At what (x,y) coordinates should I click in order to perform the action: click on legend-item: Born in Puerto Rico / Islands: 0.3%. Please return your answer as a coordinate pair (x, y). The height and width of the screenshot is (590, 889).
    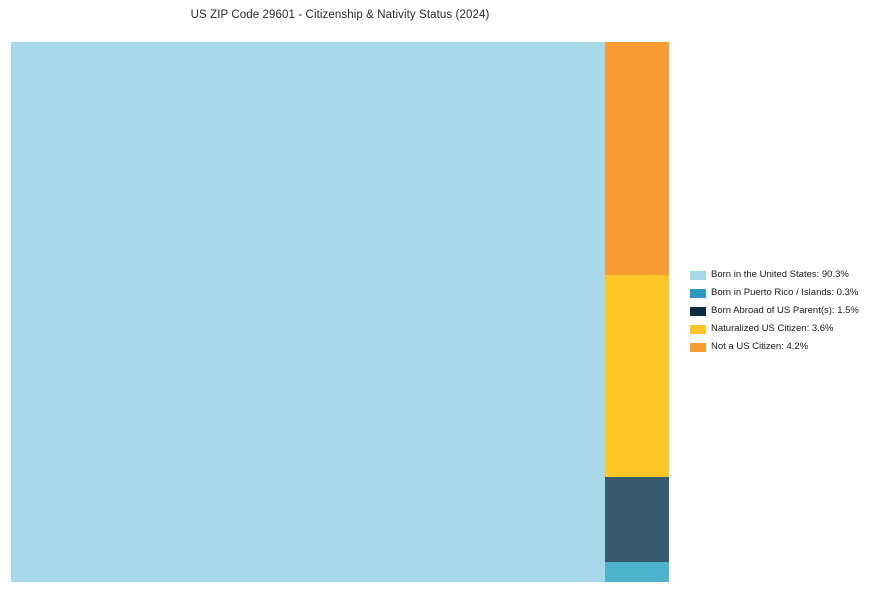
    Looking at the image, I should click on (787, 293).